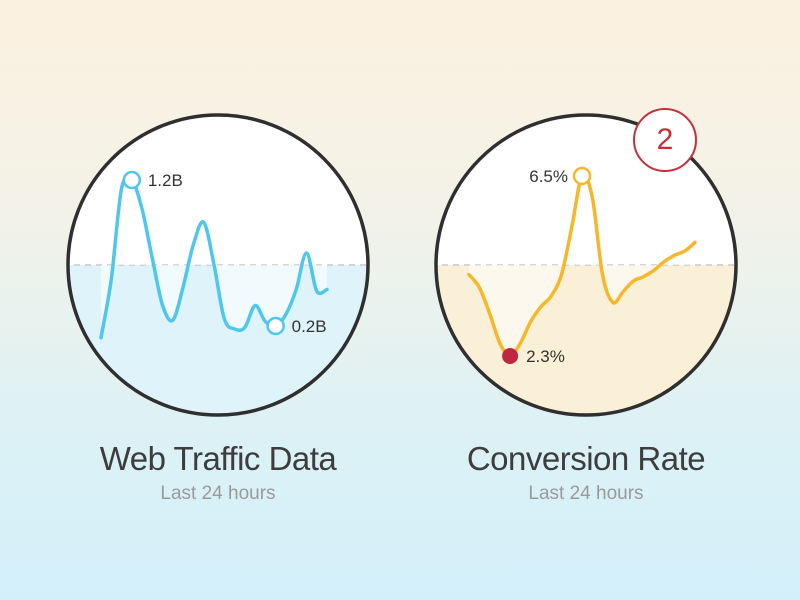  What do you see at coordinates (582, 265) in the screenshot?
I see `conversion-area` at bounding box center [582, 265].